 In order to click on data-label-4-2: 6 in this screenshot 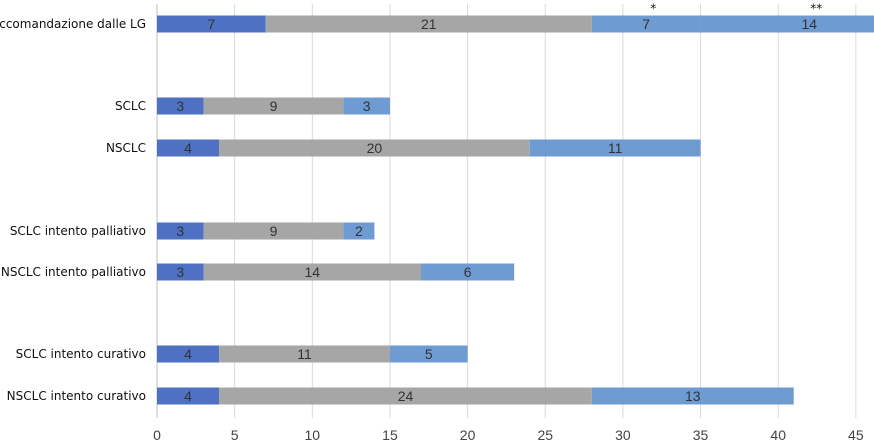, I will do `click(468, 272)`.